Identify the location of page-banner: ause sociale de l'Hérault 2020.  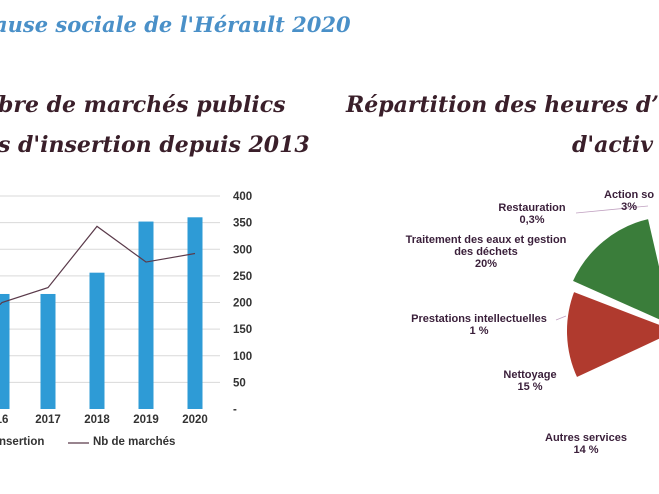
(175, 24).